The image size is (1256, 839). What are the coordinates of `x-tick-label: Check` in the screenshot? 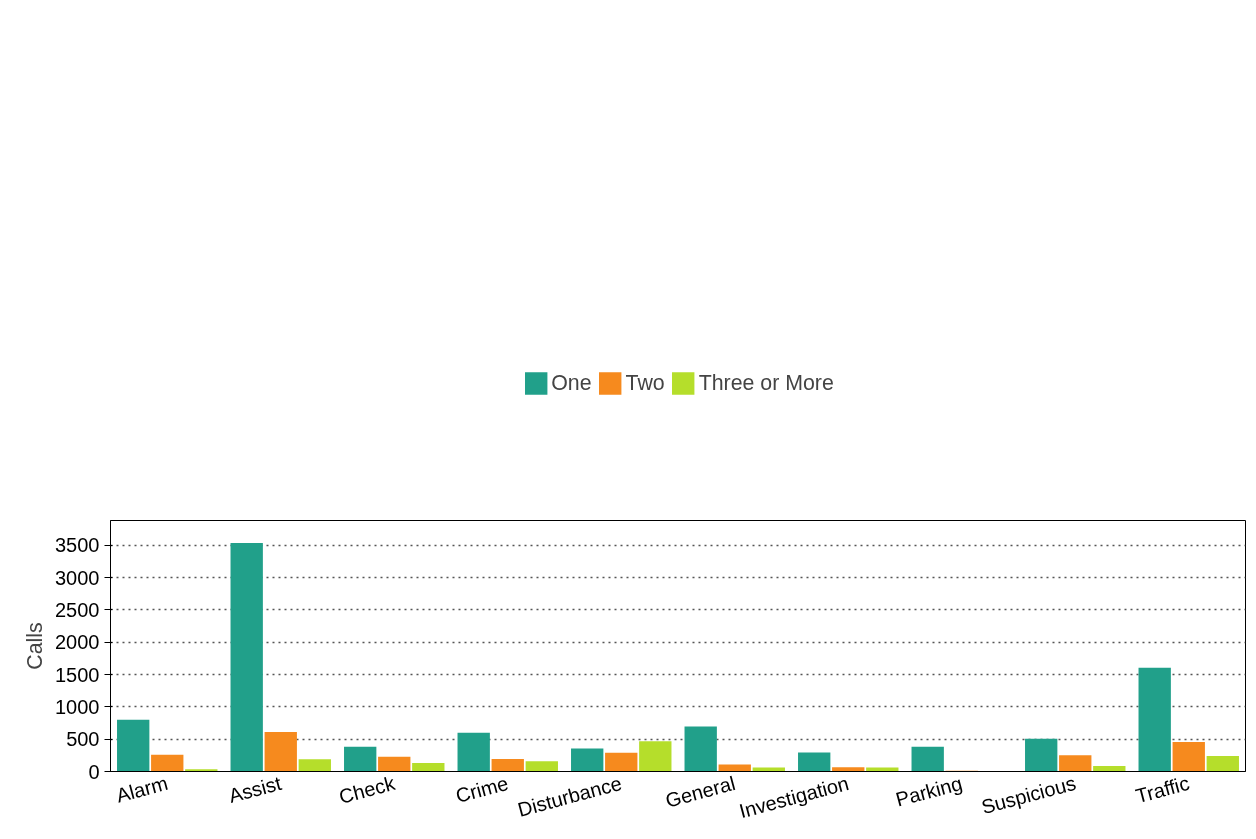 It's located at (367, 789).